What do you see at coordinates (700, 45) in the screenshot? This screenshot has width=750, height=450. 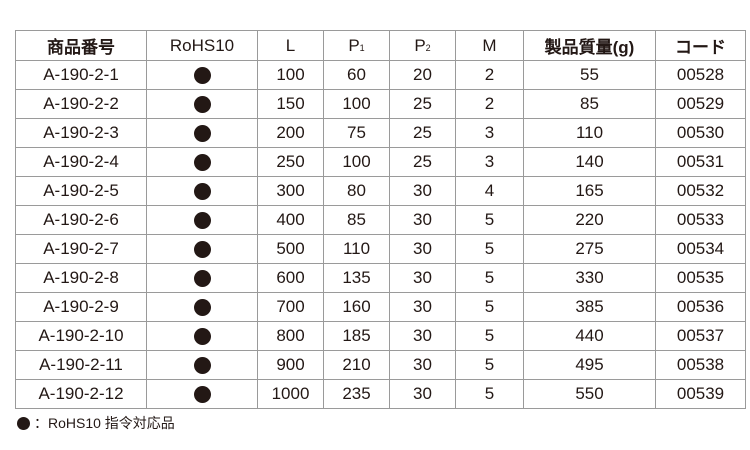 I see `column-header: コード` at bounding box center [700, 45].